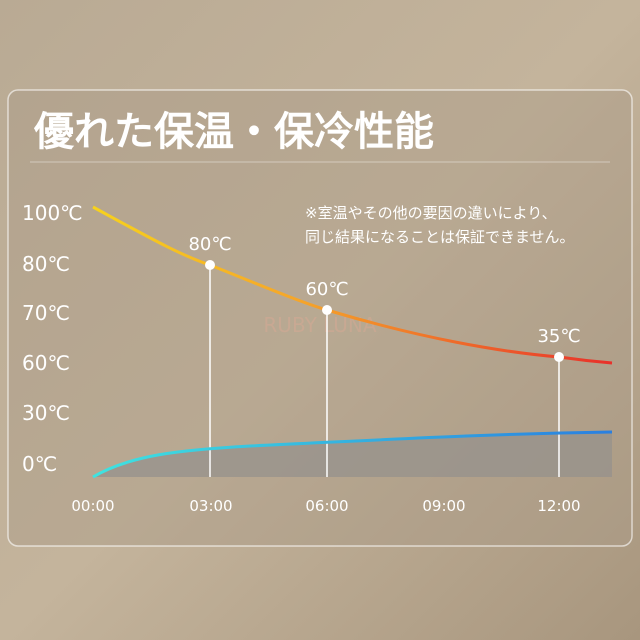 Image resolution: width=640 pixels, height=640 pixels. I want to click on y-label: 100℃, so click(52, 213).